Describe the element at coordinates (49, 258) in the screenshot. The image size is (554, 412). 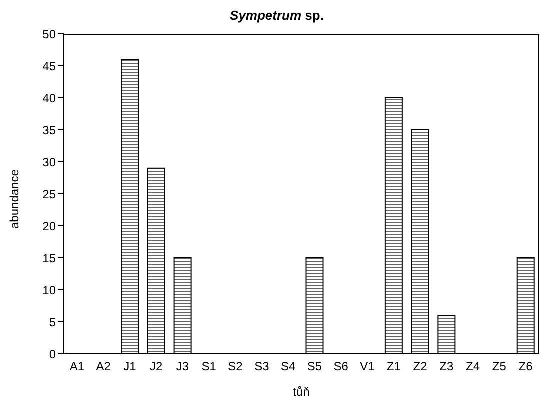
I see `y-tick-label: 15` at that location.